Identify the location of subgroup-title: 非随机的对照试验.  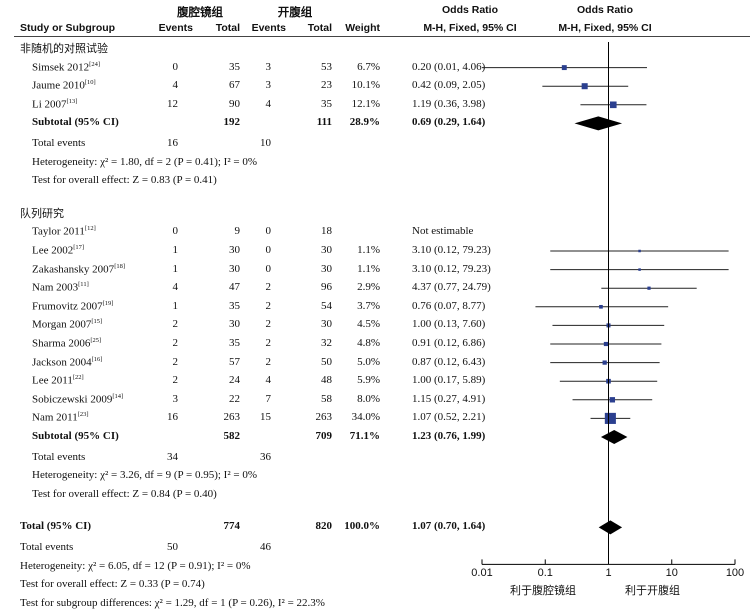
(64, 48).